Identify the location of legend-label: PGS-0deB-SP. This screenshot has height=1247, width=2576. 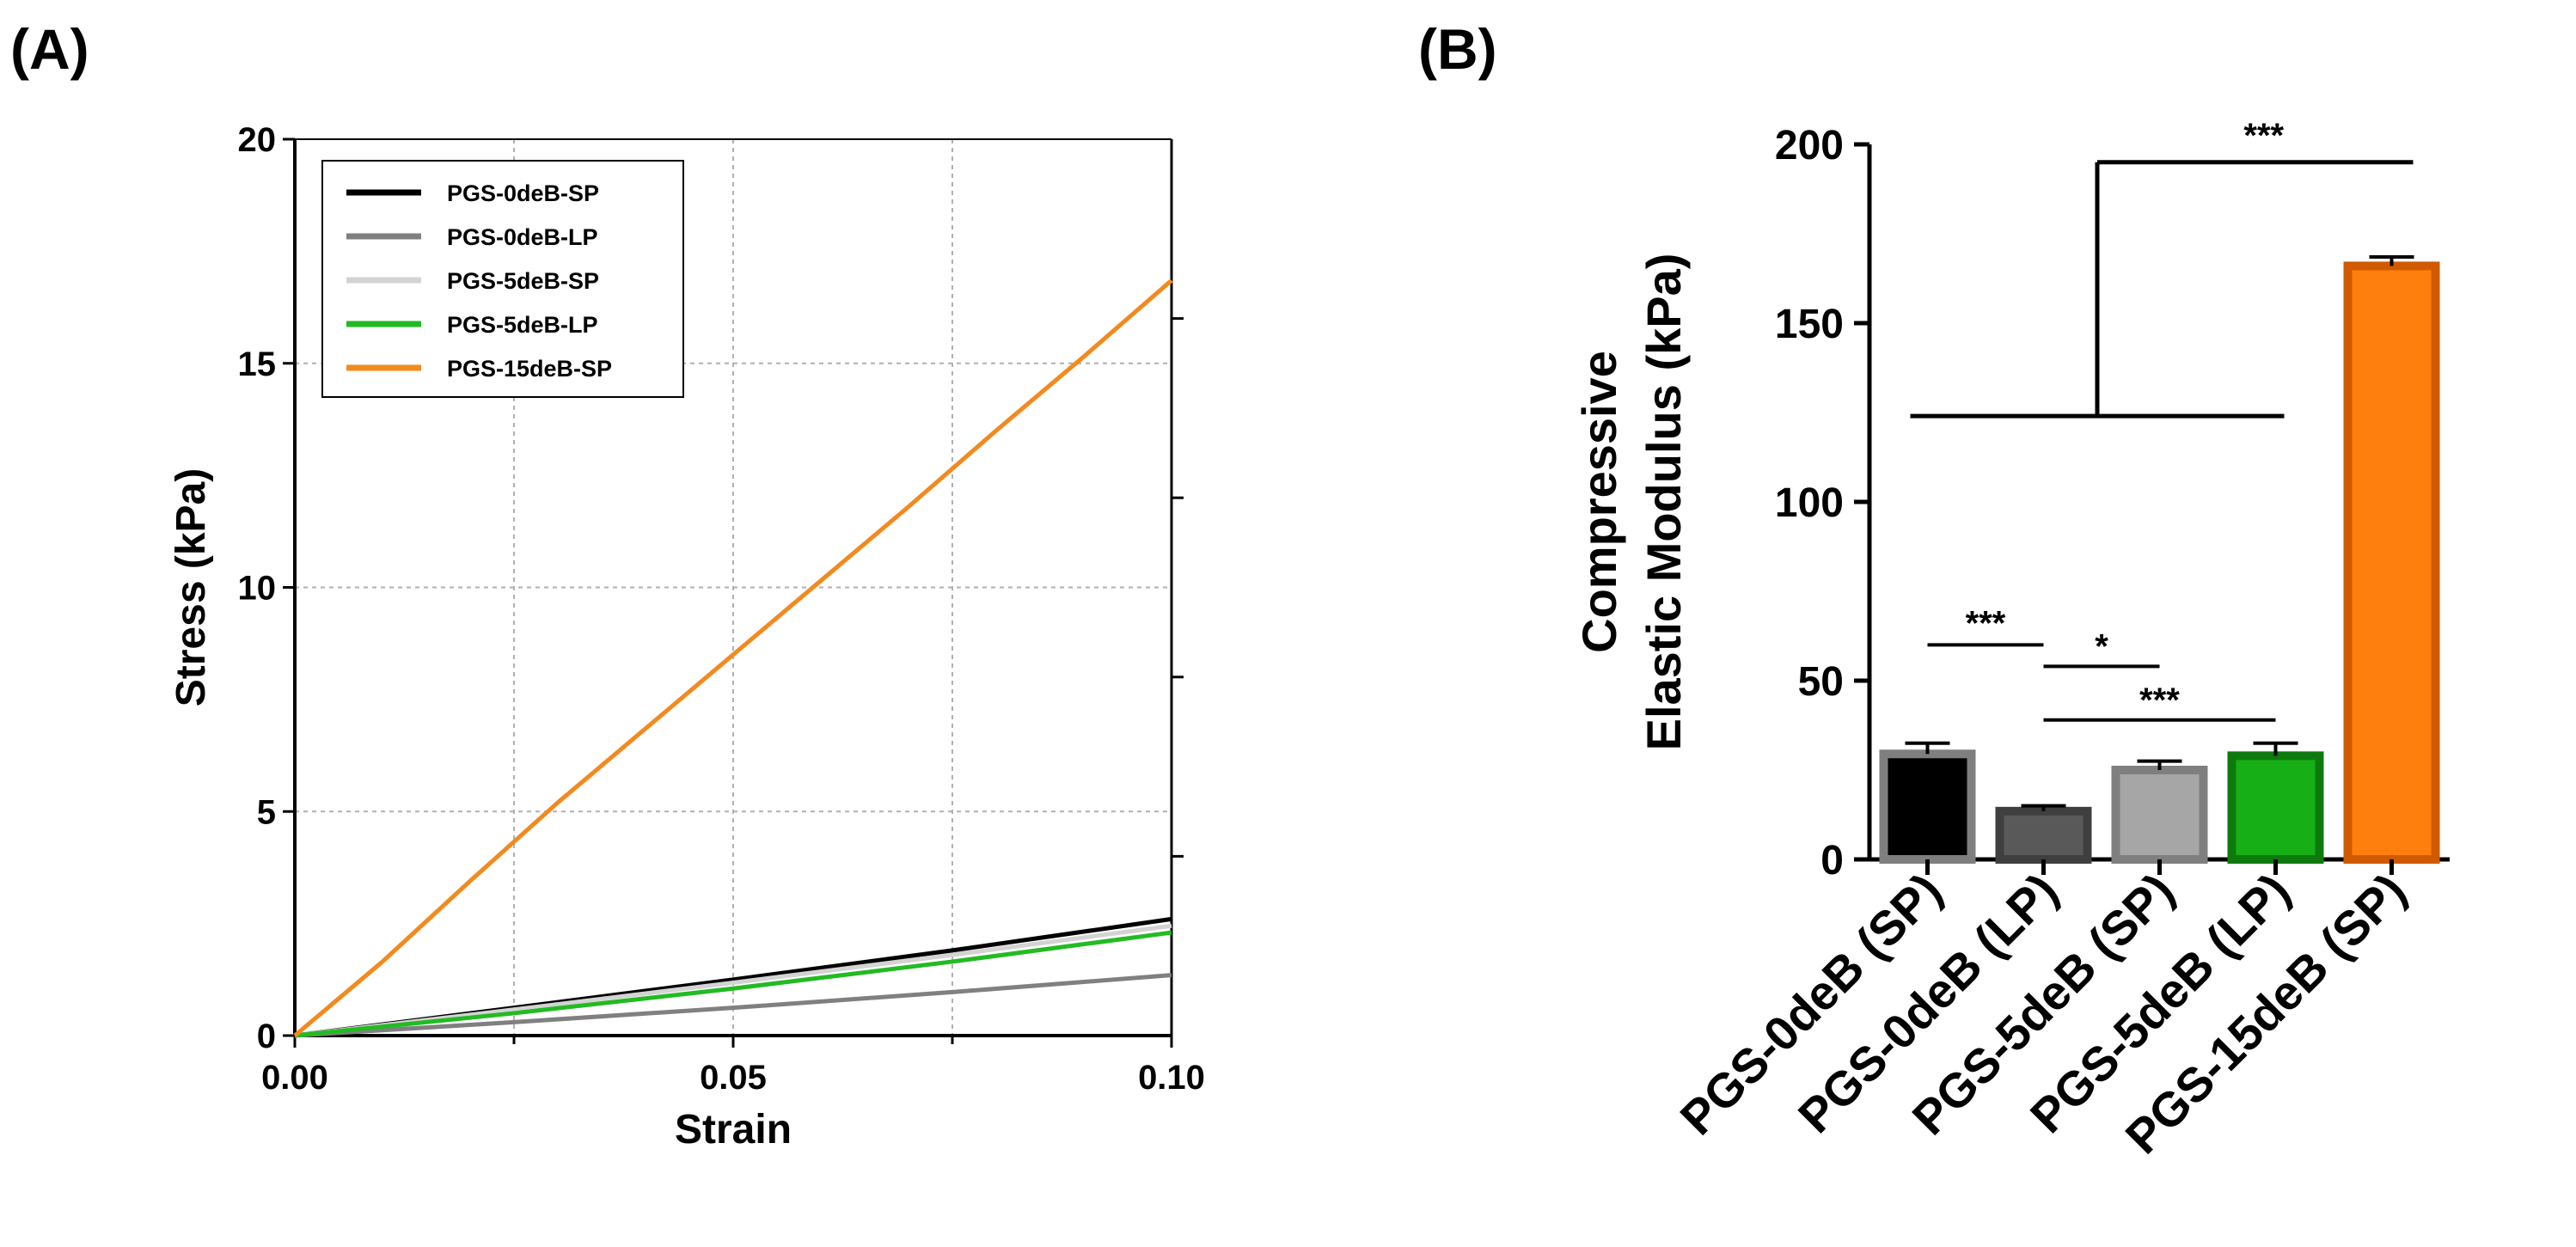
(523, 193).